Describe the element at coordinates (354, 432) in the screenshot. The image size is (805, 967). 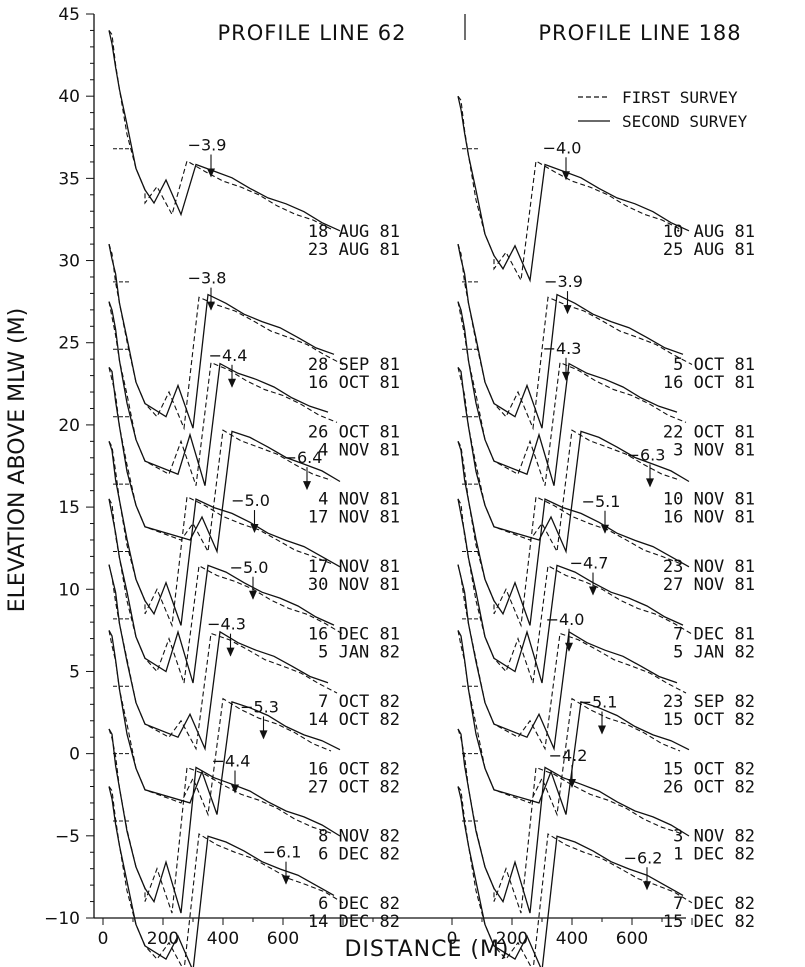
I see `first-survey-date: 26 OCT 81` at that location.